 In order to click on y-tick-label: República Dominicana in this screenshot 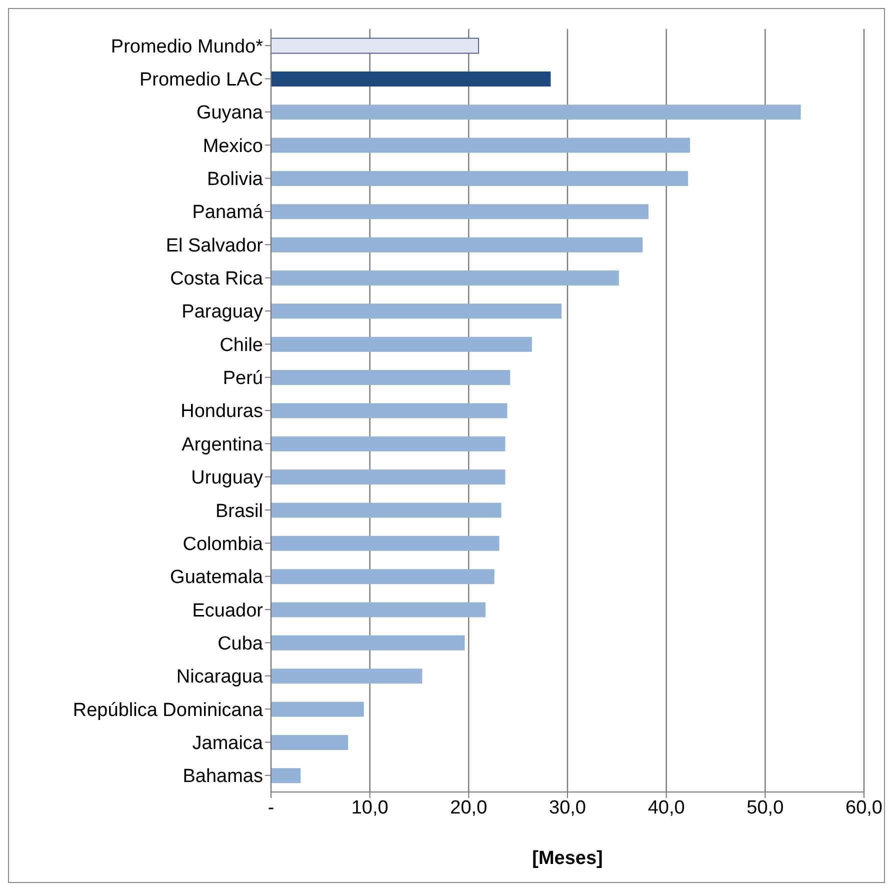, I will do `click(168, 710)`.